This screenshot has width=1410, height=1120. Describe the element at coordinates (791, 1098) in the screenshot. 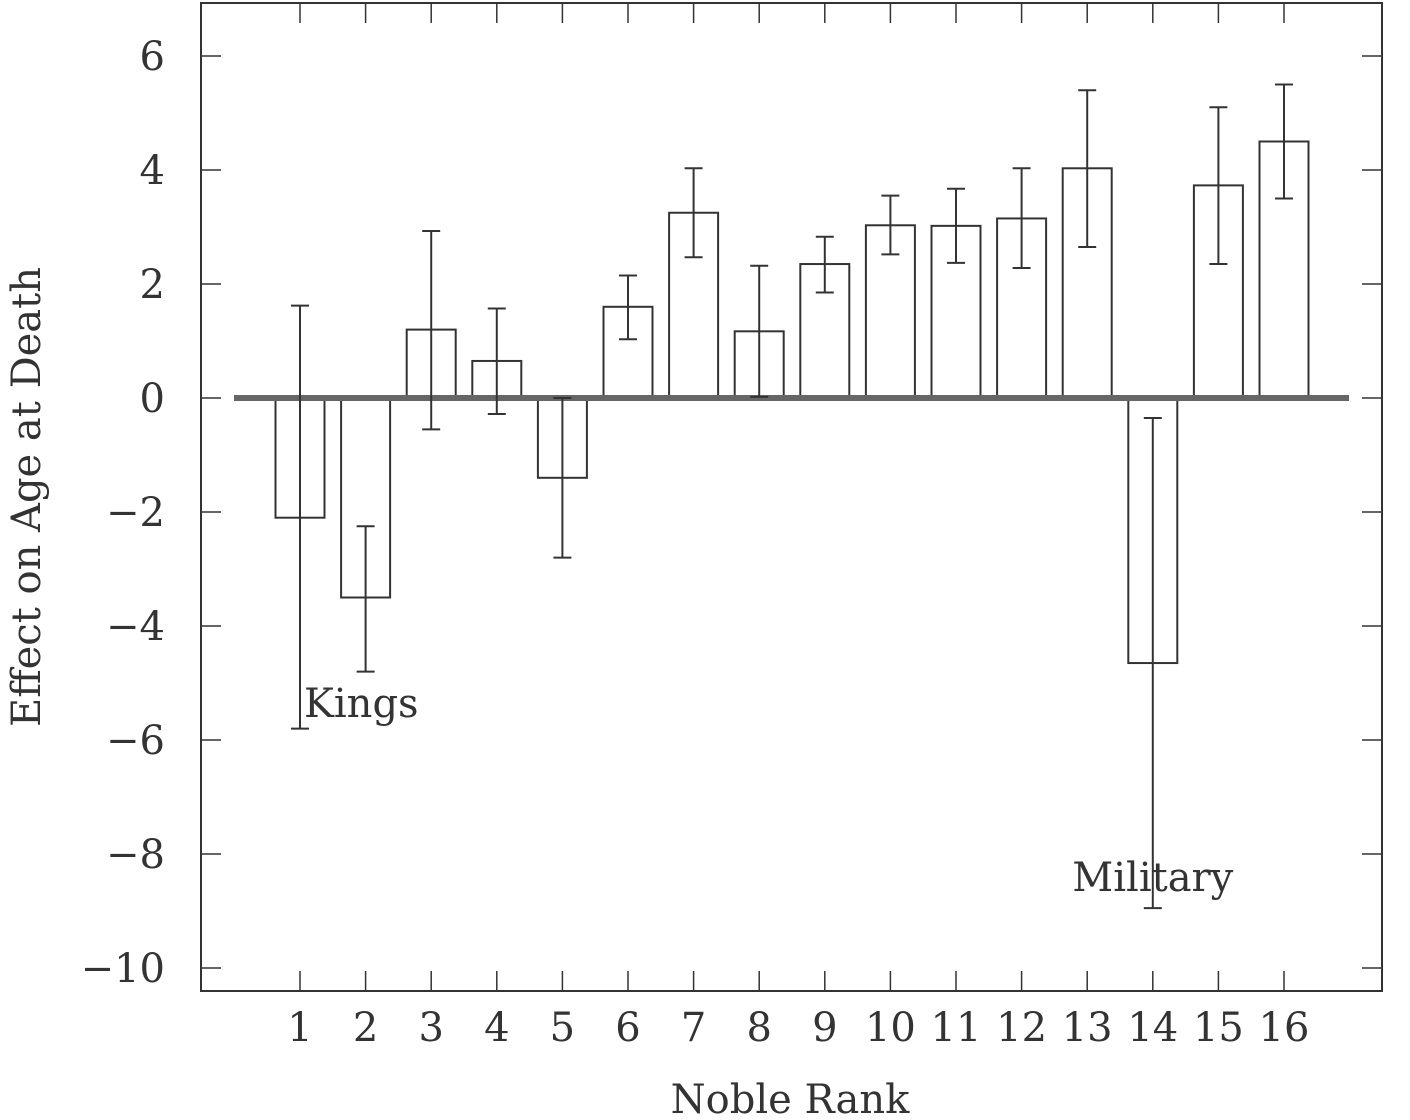

I see `x-axis-label: Noble Rank` at that location.